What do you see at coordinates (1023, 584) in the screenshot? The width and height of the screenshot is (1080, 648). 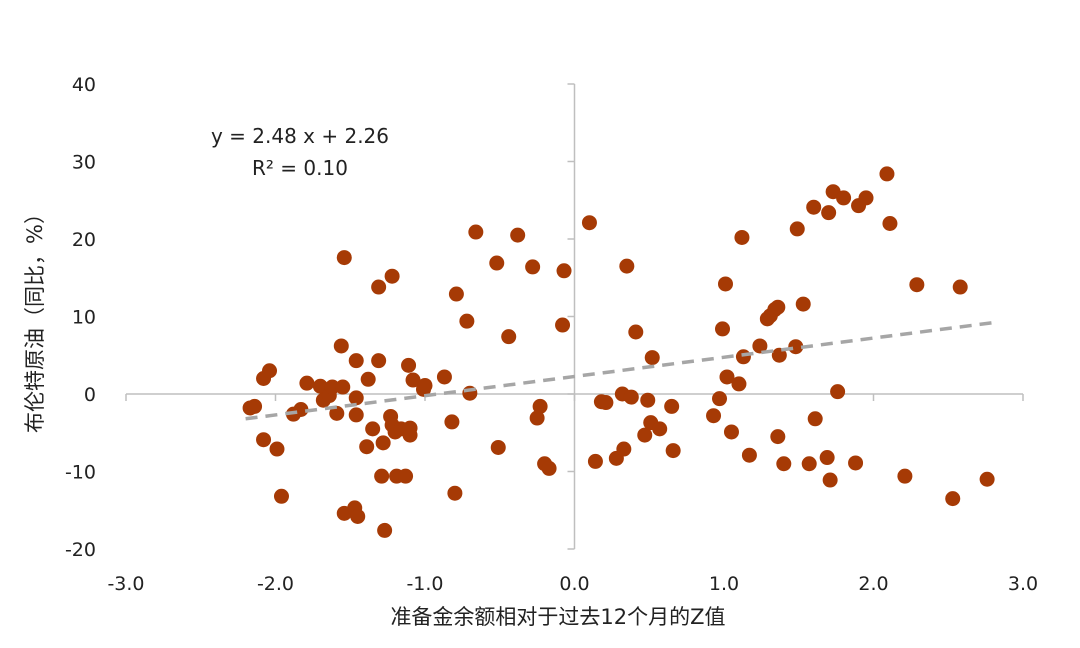 I see `x-tick-label: 3.0` at bounding box center [1023, 584].